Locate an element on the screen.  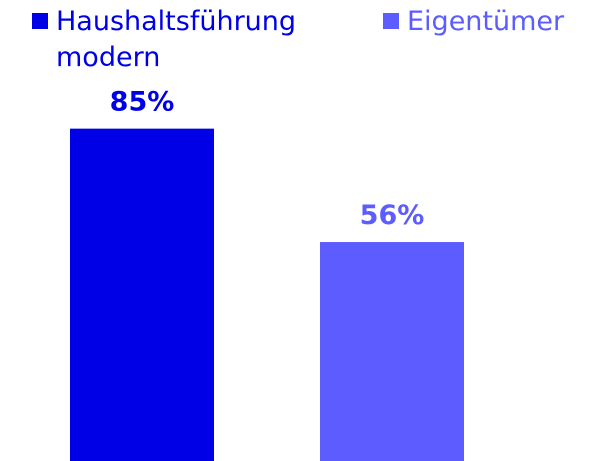
legend-item: Eigentümer is located at coordinates (493, 22).